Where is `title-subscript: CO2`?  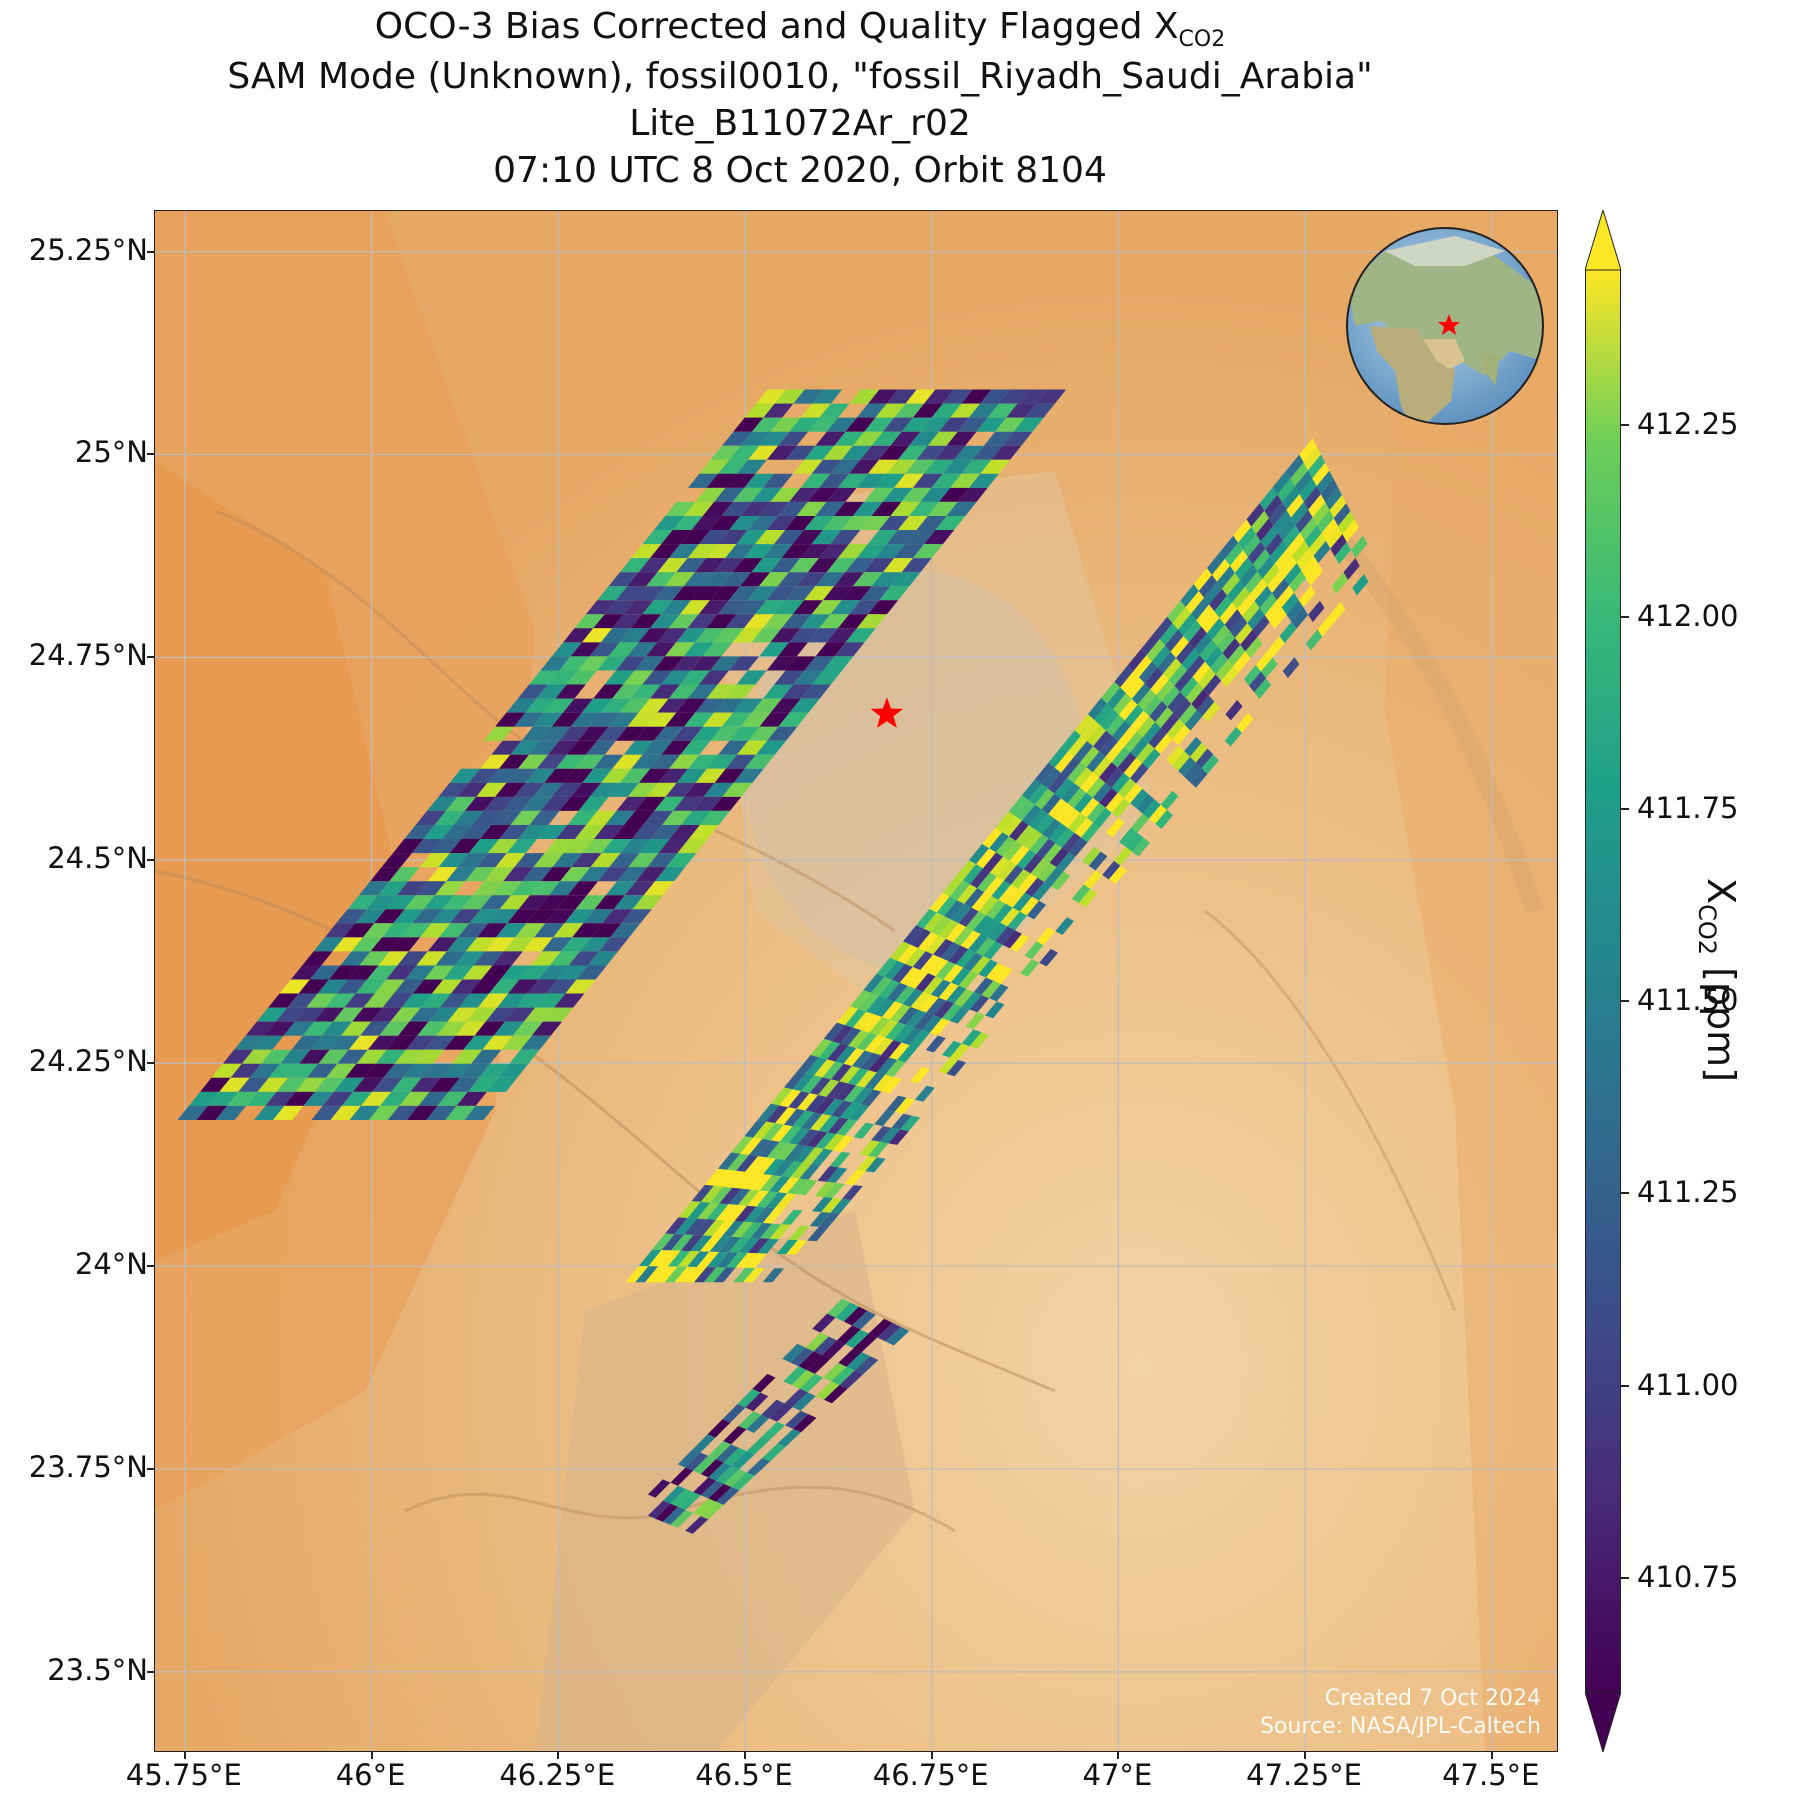
title-subscript: CO2 is located at coordinates (1202, 40).